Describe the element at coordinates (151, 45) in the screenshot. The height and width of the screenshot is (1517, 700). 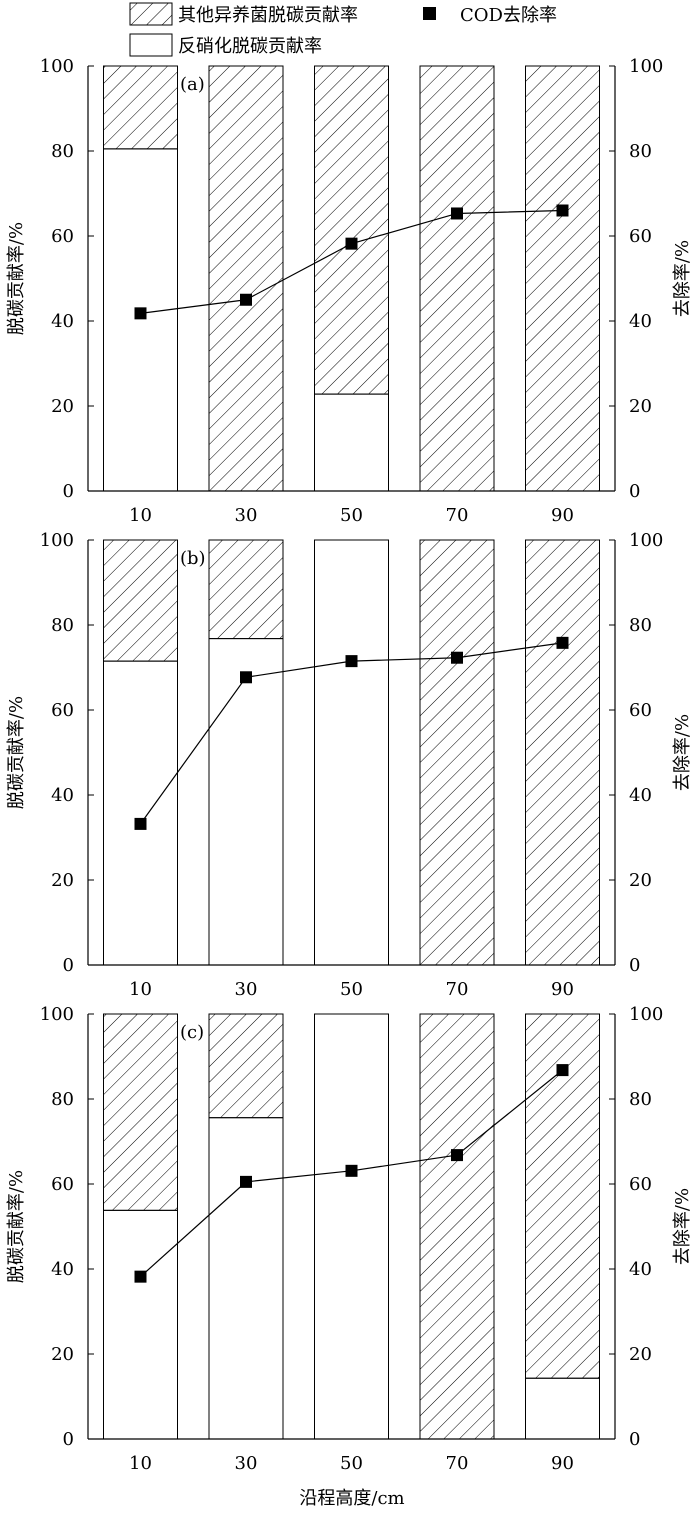
I see `legend-white-swatch` at that location.